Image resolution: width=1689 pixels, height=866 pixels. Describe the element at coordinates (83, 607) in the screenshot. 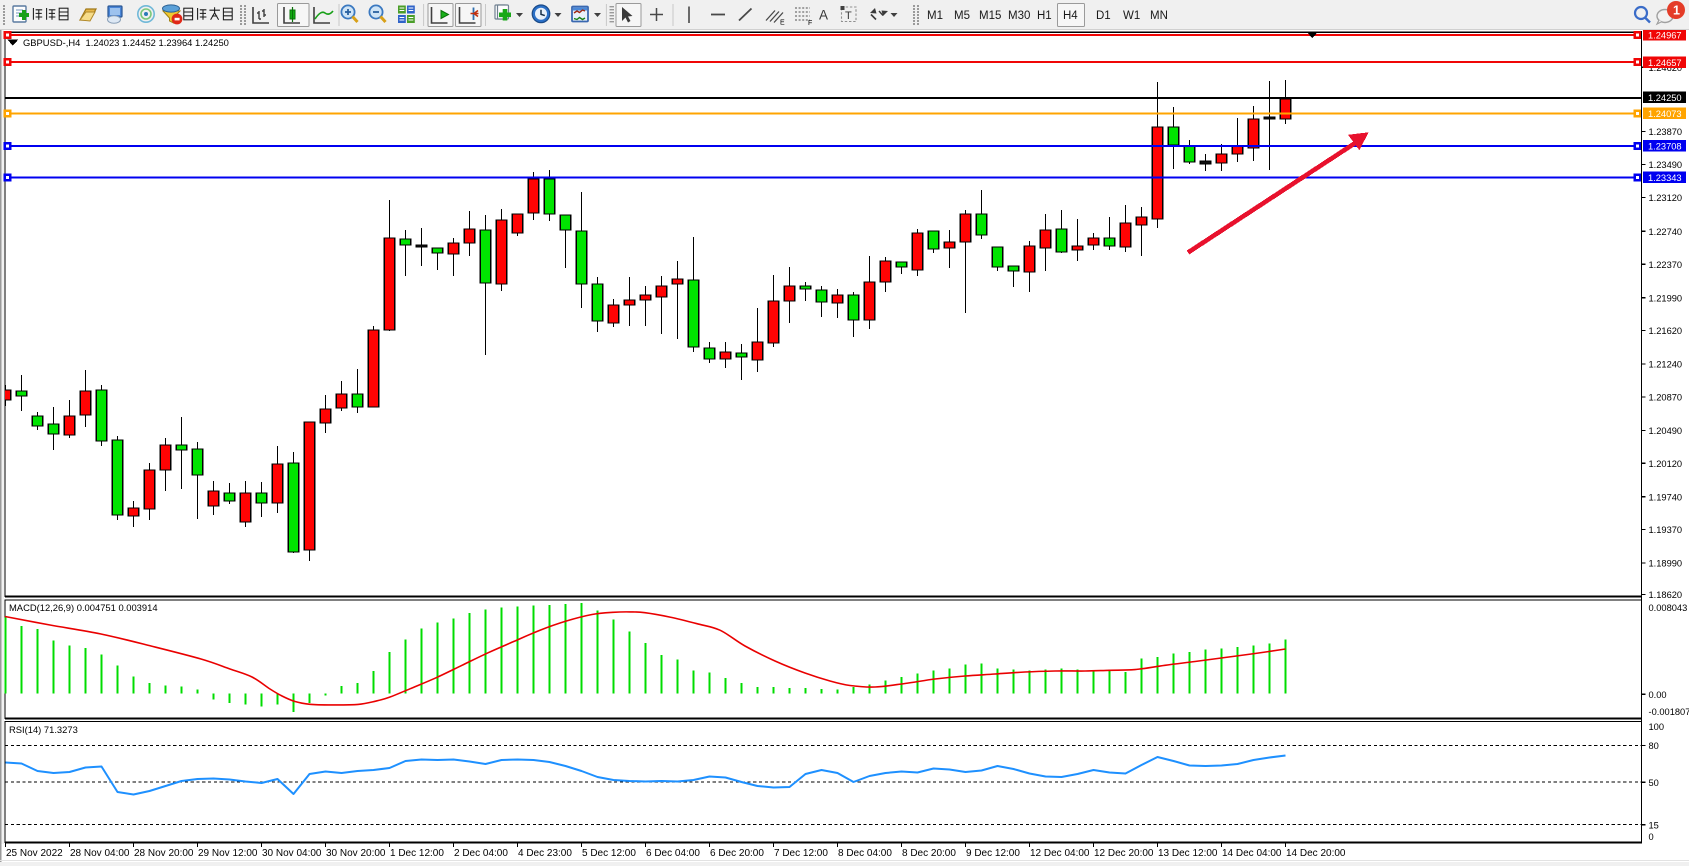

I see `svg-text:MACD(12,26,9) 0.004751 0.00391: MACD(12,26,9) 0.004751 0.003914` at that location.